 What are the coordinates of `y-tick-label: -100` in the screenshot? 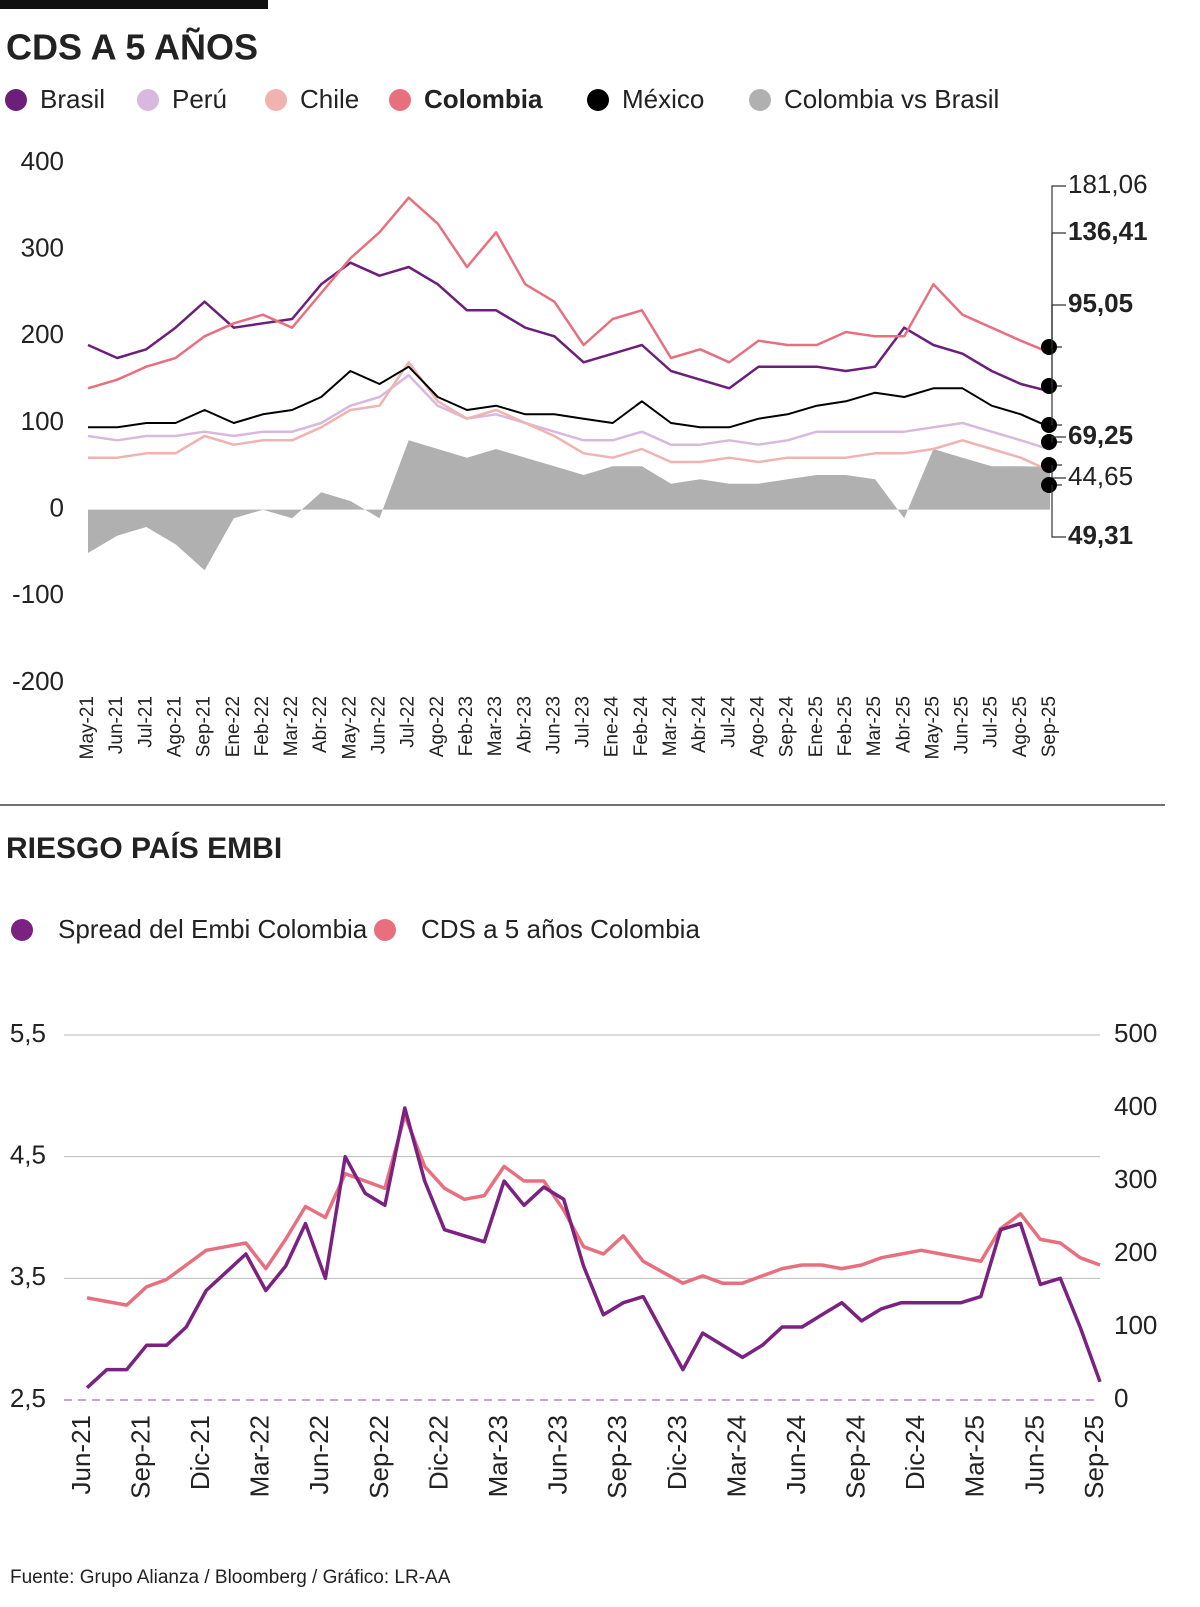 It's located at (38, 594).